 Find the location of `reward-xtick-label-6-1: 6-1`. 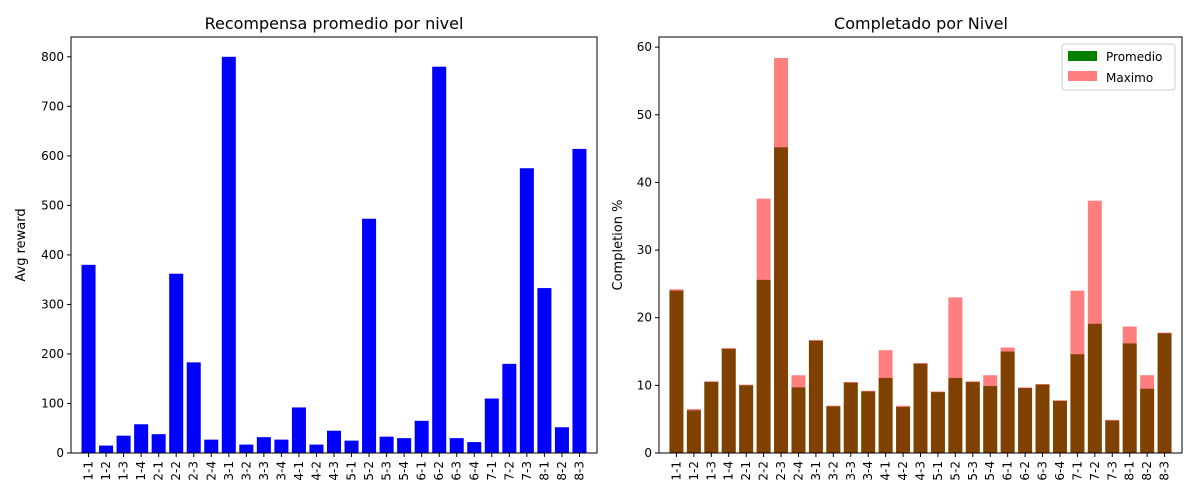

reward-xtick-label-6-1: 6-1 is located at coordinates (422, 471).